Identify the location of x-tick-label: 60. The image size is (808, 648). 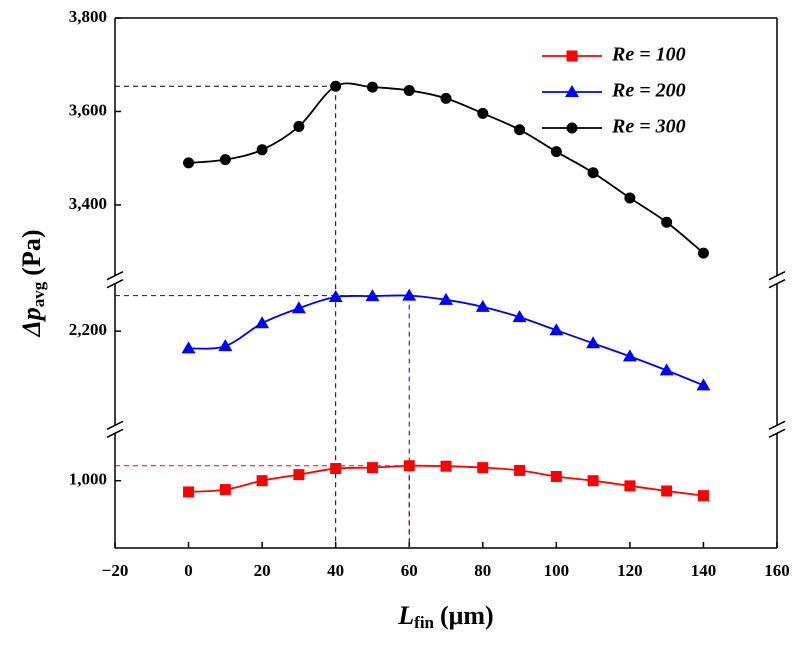
(409, 570).